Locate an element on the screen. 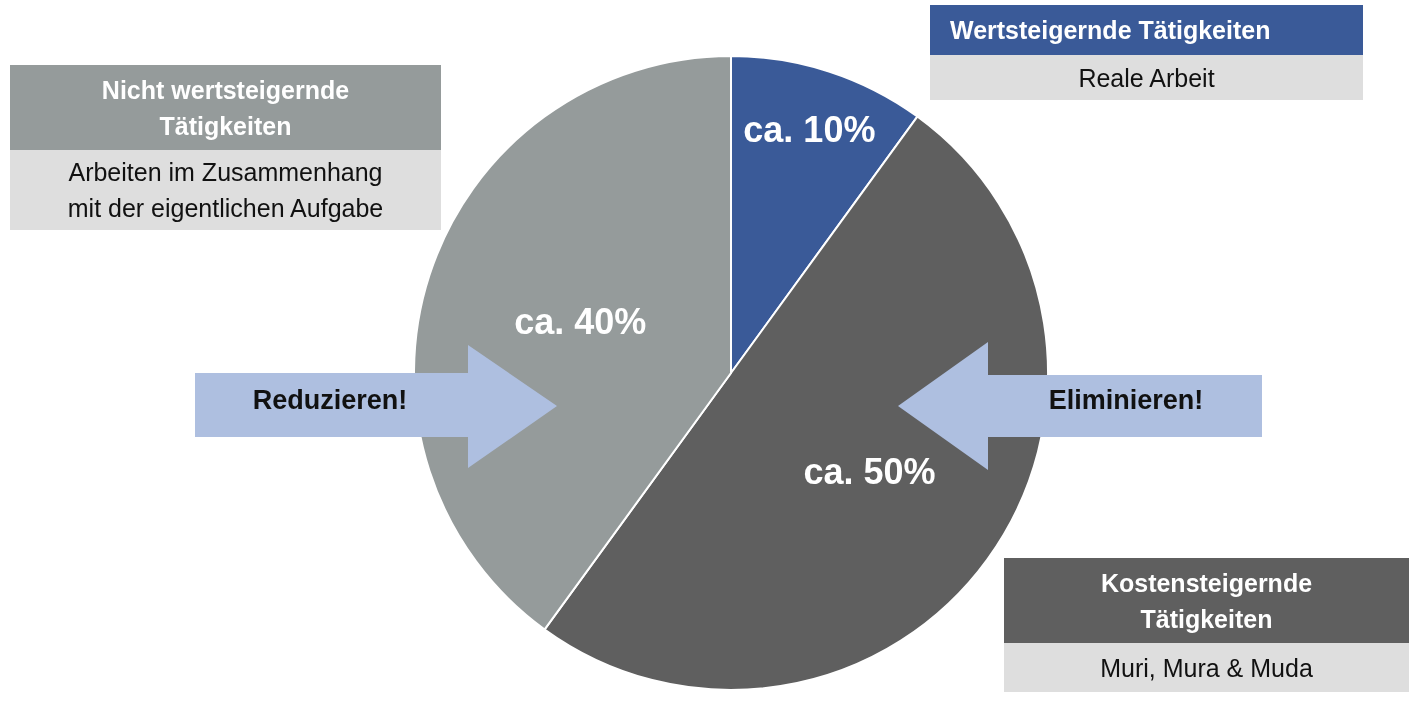 The image size is (1418, 701). text: Reale Arbeit is located at coordinates (1146, 77).